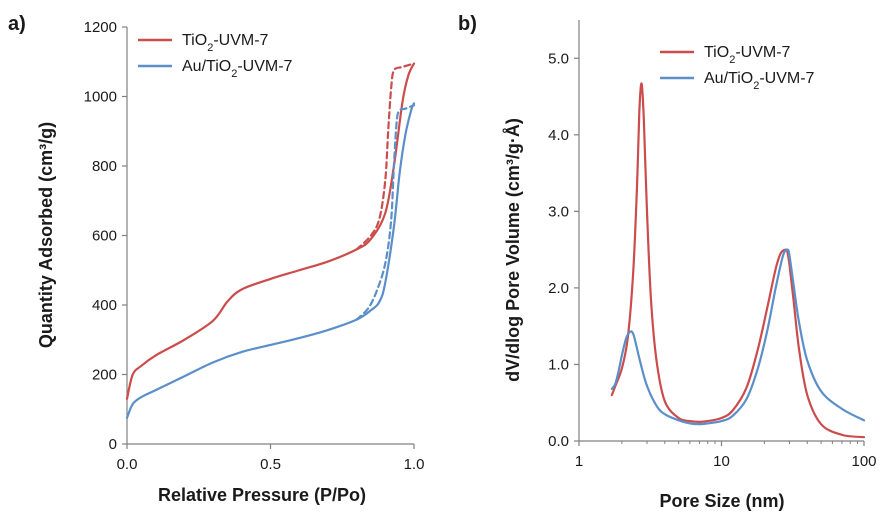 This screenshot has height=512, width=880. What do you see at coordinates (100, 97) in the screenshot?
I see `a-y-tick-label: 1000` at bounding box center [100, 97].